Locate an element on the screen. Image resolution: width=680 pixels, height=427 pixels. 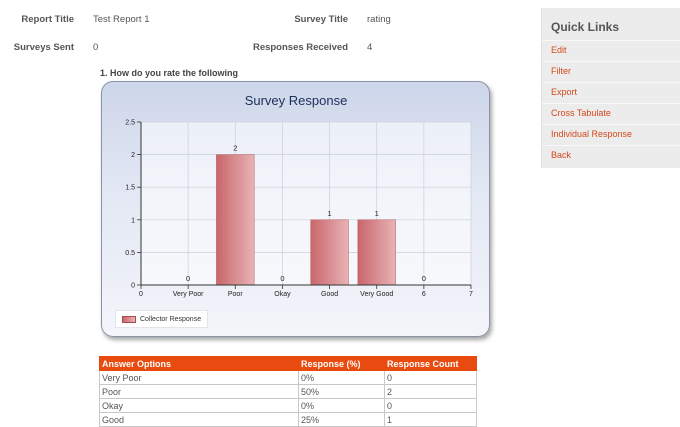
table-row: Okay 0% 0 is located at coordinates (288, 405).